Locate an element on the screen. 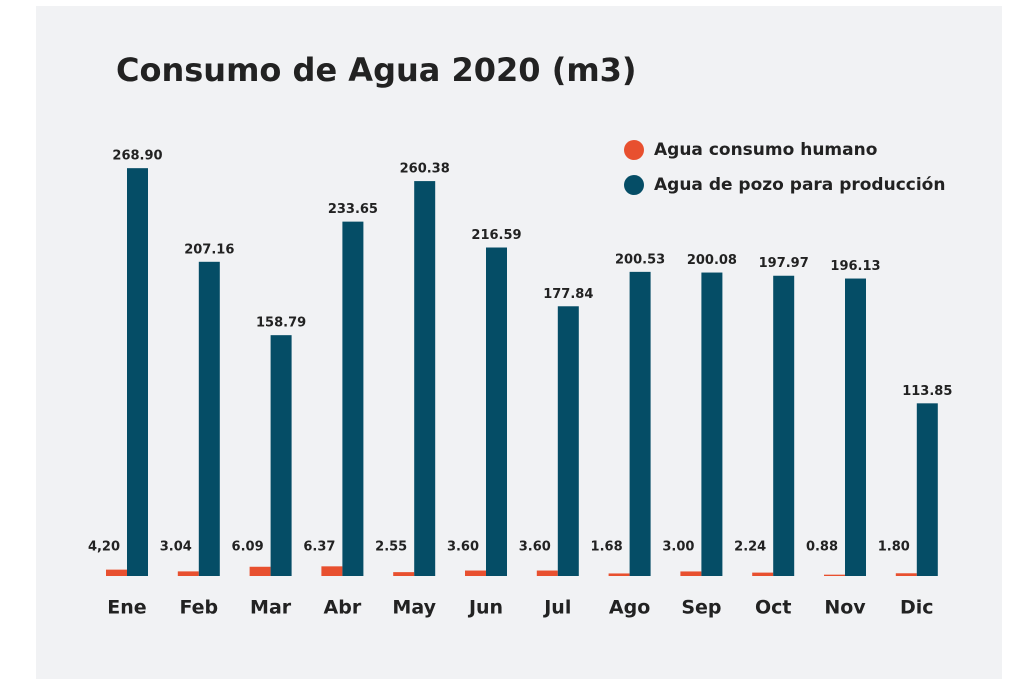 The image size is (1014, 679). x-tick-label: Jun is located at coordinates (485, 608).